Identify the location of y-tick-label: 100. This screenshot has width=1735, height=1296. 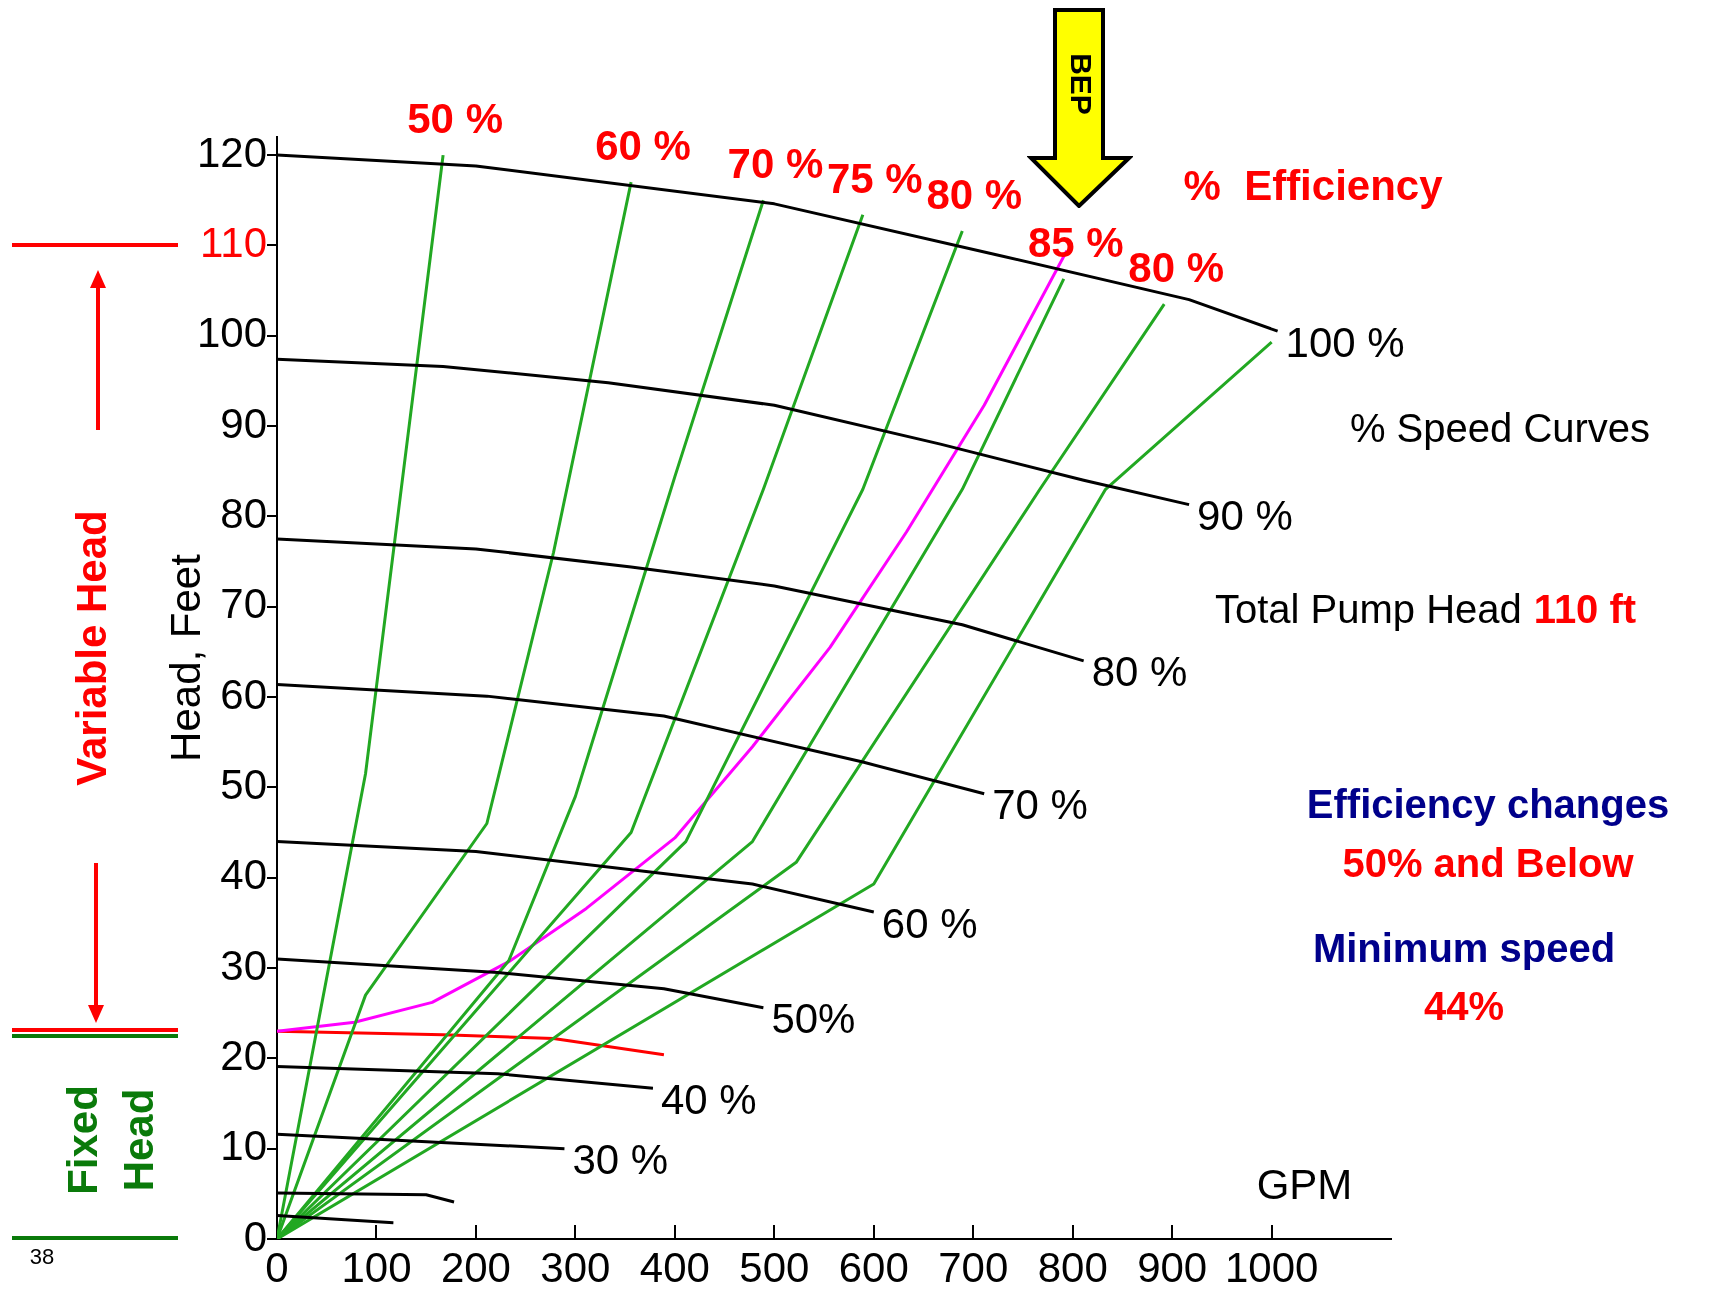
(231, 333).